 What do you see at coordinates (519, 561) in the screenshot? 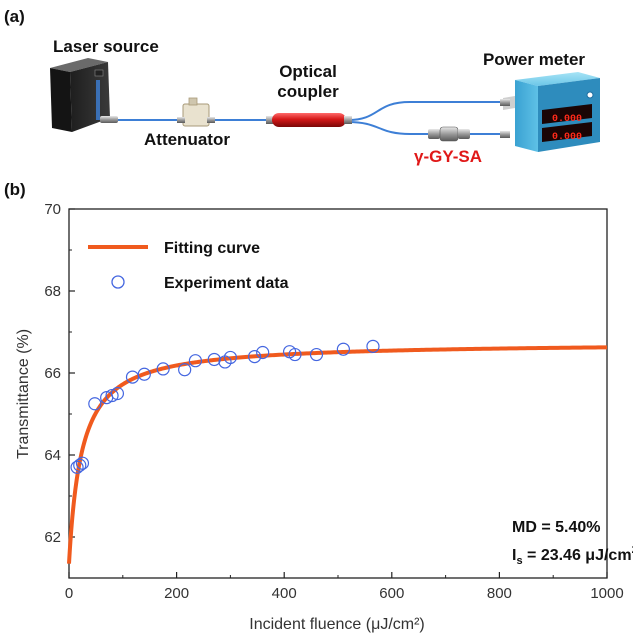
I see `is-annotation-subscript: s` at bounding box center [519, 561].